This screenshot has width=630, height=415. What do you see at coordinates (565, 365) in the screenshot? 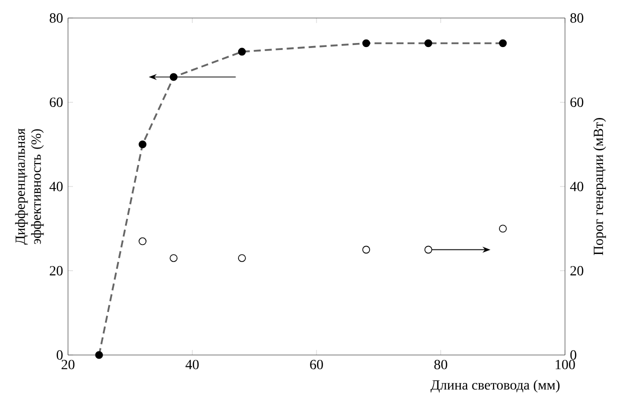
I see `x-tick-label: 100` at bounding box center [565, 365].